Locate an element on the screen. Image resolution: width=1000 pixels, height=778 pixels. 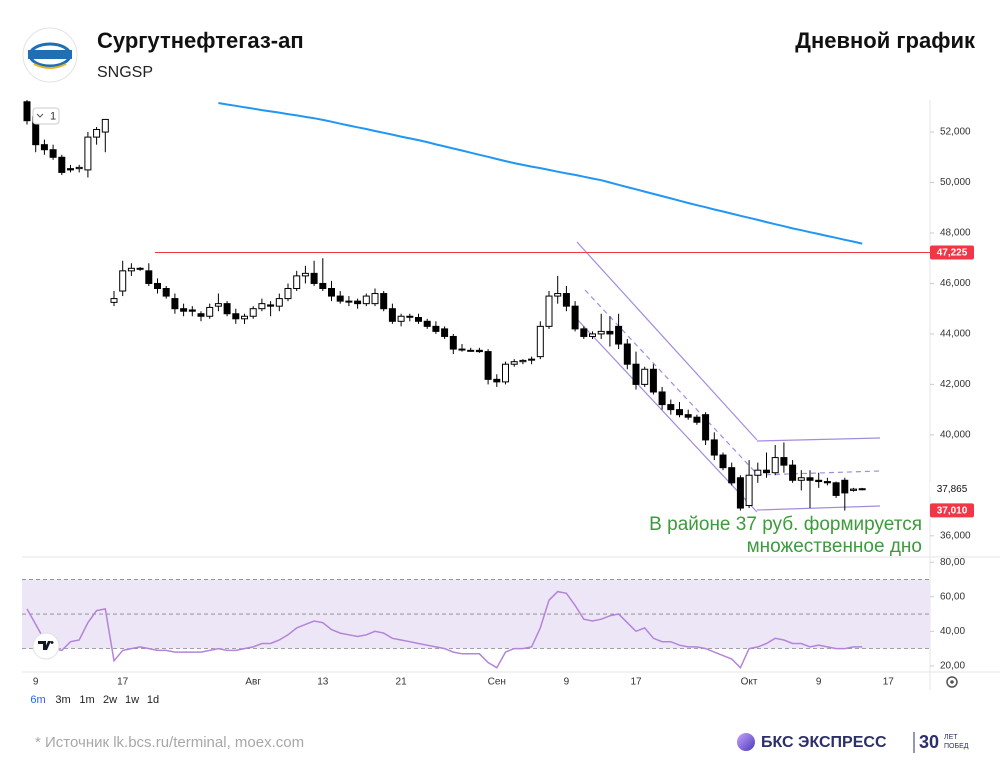
y-tick-label: 48,000 is located at coordinates (955, 233).